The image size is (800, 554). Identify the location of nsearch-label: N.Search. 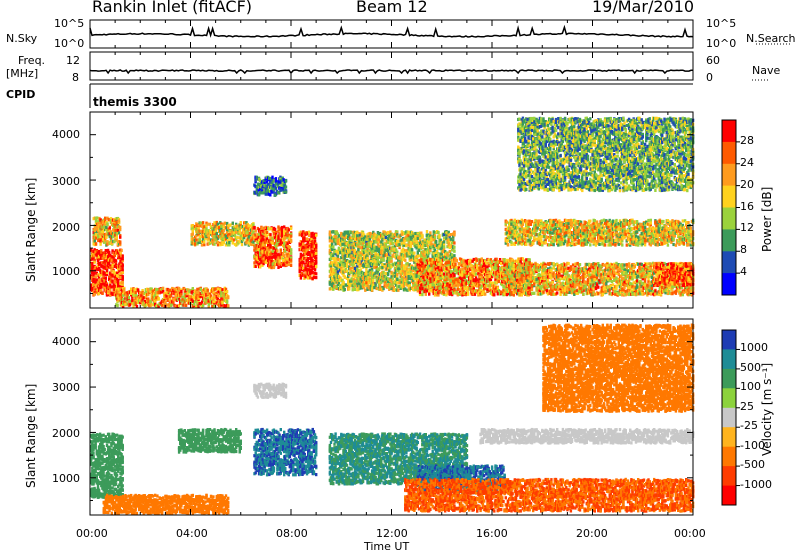
(771, 38).